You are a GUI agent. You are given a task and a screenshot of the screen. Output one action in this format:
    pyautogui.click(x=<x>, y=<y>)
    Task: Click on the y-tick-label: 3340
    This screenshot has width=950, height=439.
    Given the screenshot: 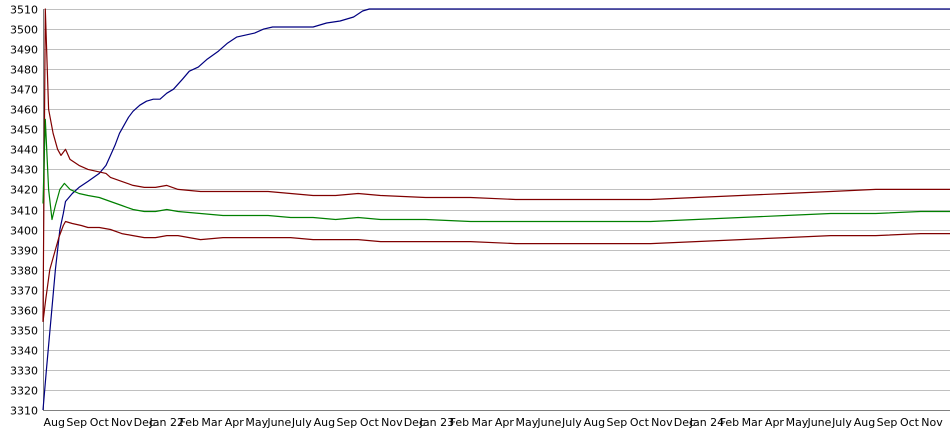 What is the action you would take?
    pyautogui.click(x=24, y=351)
    